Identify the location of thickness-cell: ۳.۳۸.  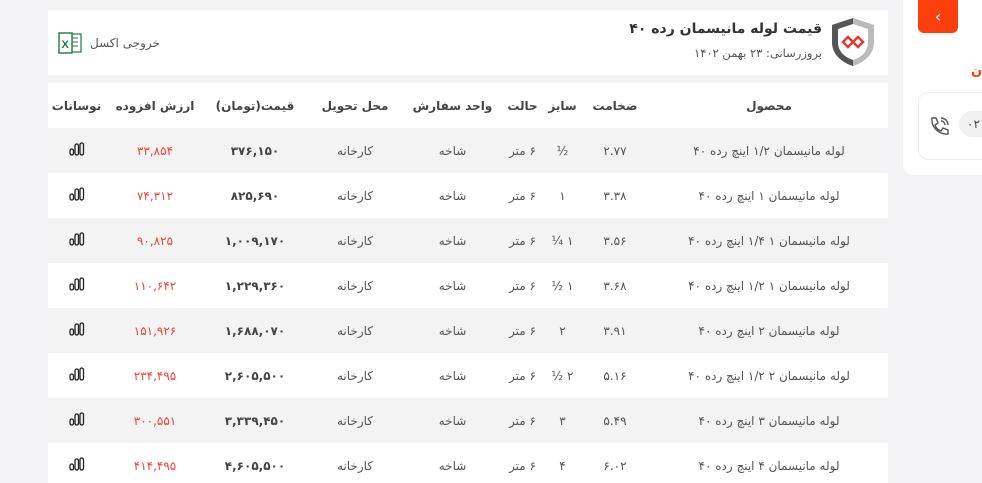
(615, 195).